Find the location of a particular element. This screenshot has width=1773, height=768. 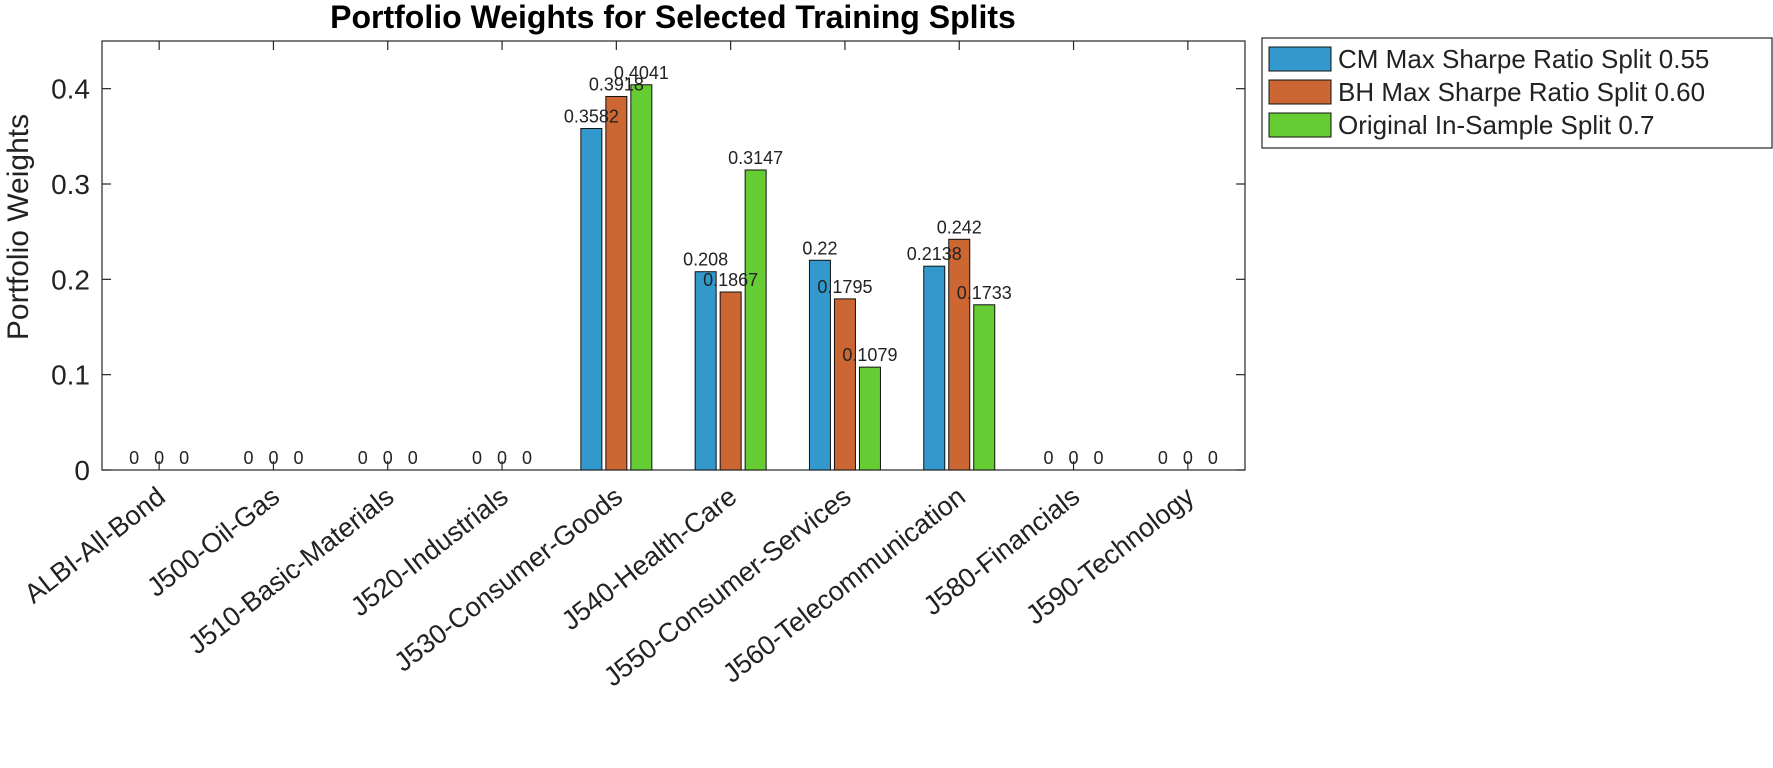

data-label: 0.1079 is located at coordinates (869, 355).